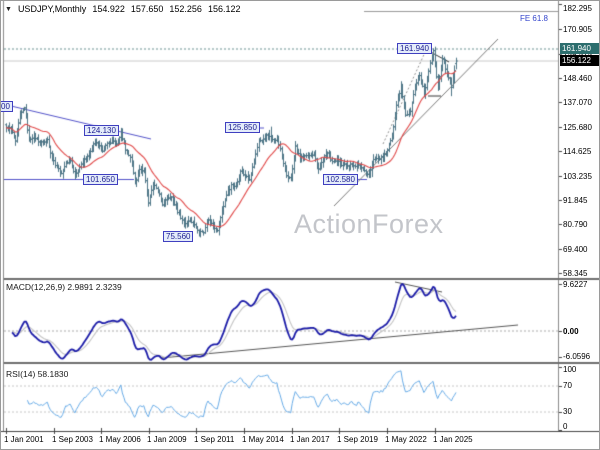 Image resolution: width=600 pixels, height=450 pixels. Describe the element at coordinates (147, 9) in the screenshot. I see `high-value: 157.650` at that location.